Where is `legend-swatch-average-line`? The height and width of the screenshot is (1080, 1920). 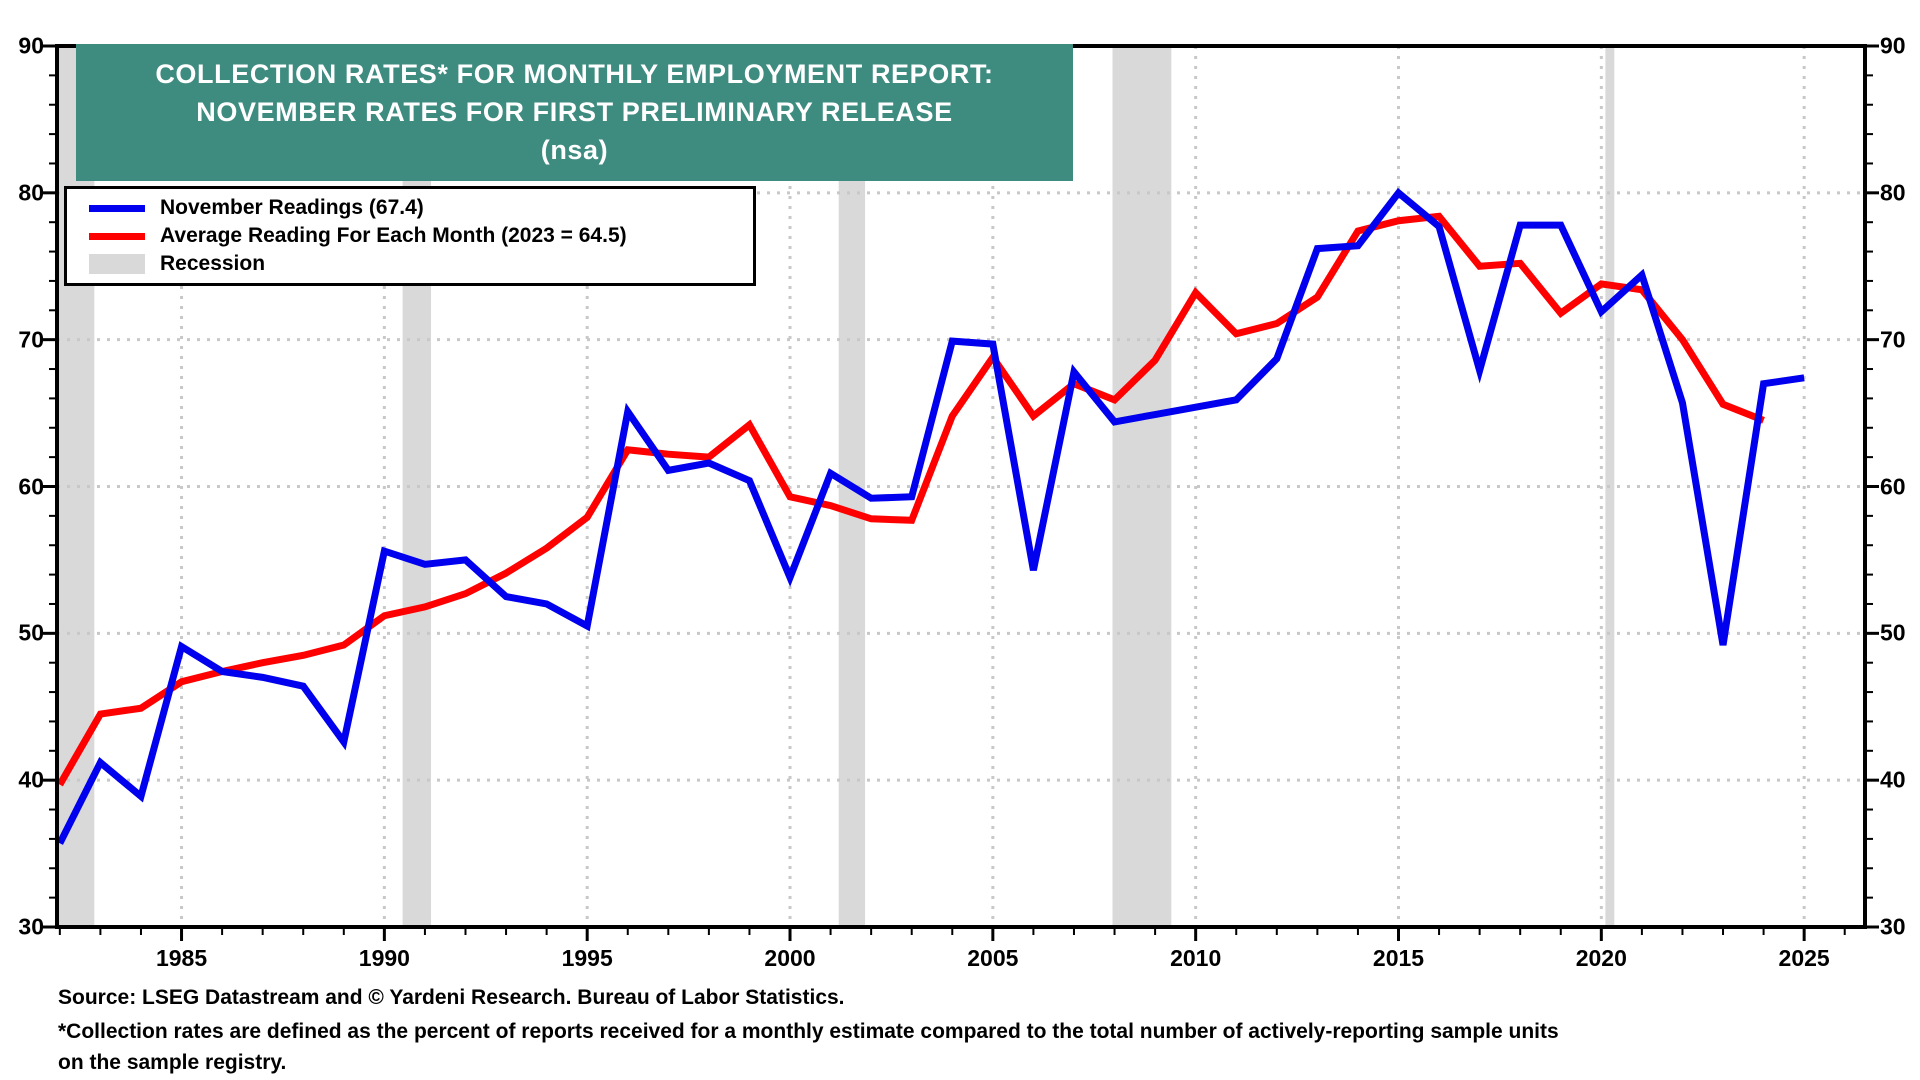
legend-swatch-average-line is located at coordinates (117, 236).